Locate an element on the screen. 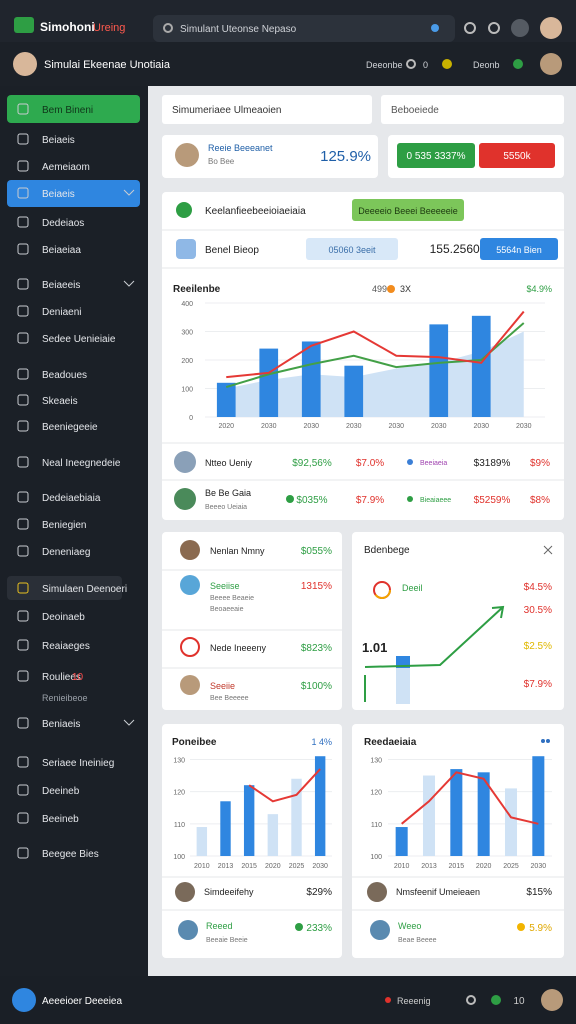  nav-item: Simulaen Deenoeri is located at coordinates (84, 589).